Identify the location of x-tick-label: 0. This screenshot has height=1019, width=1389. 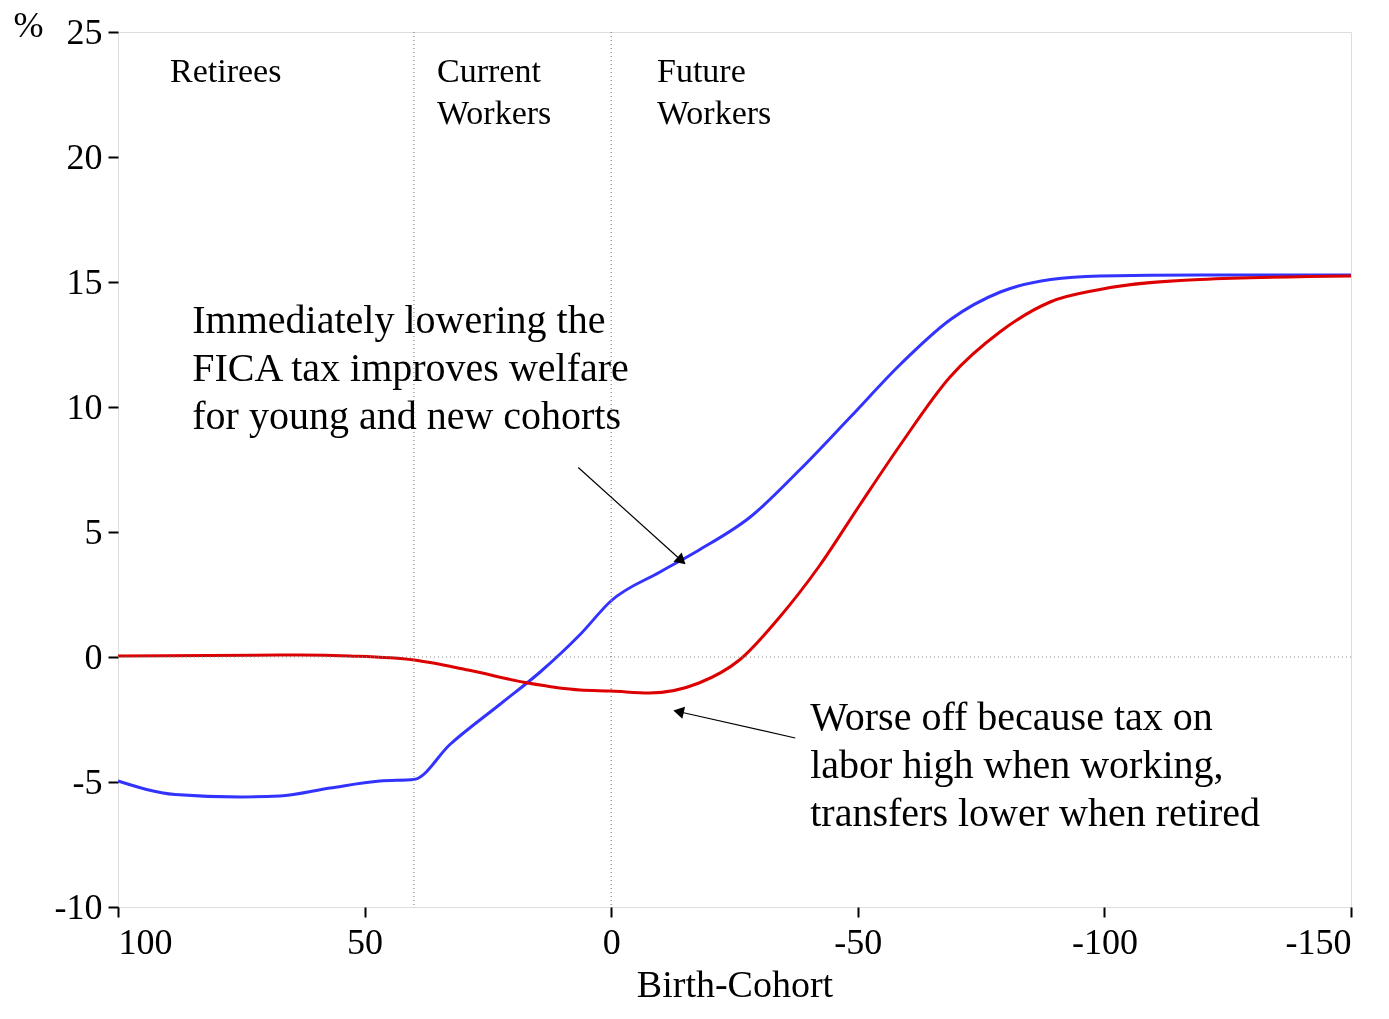
(611, 941).